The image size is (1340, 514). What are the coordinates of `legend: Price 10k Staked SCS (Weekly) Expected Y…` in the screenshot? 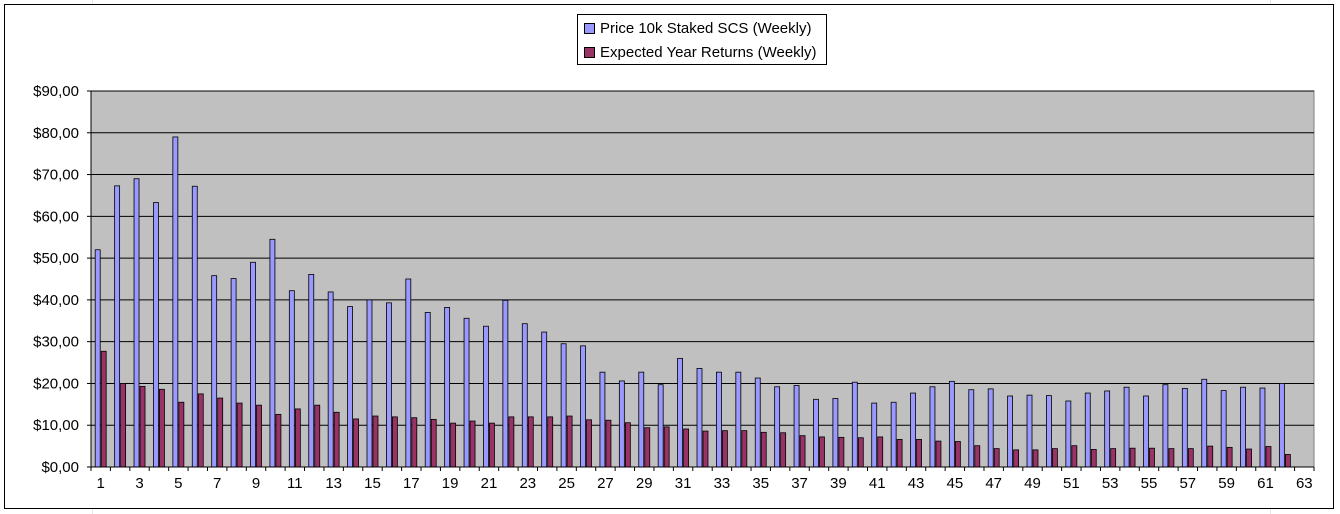 It's located at (702, 39).